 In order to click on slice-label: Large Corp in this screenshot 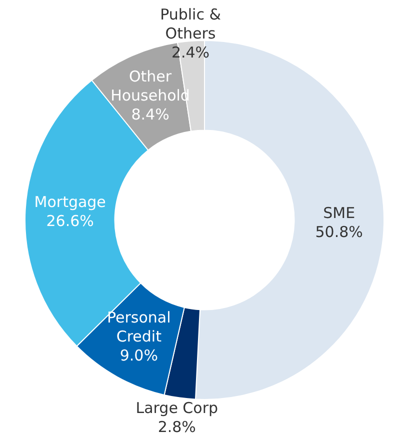, I will do `click(177, 407)`.